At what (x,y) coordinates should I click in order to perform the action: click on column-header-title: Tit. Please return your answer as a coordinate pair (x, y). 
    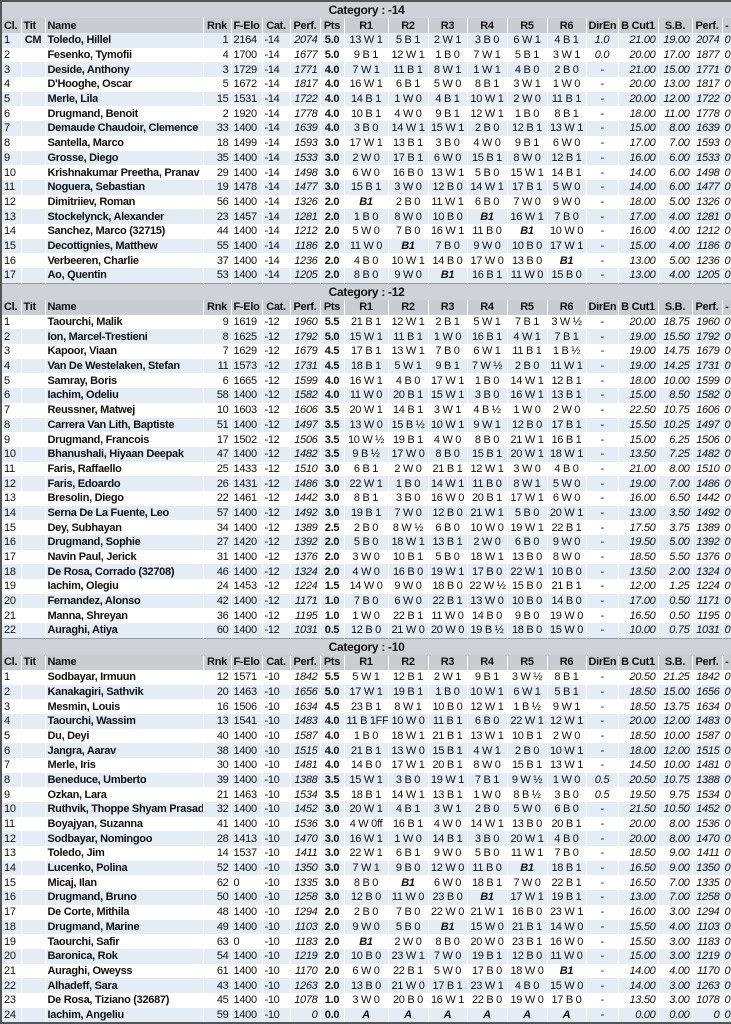
    Looking at the image, I should click on (33, 25).